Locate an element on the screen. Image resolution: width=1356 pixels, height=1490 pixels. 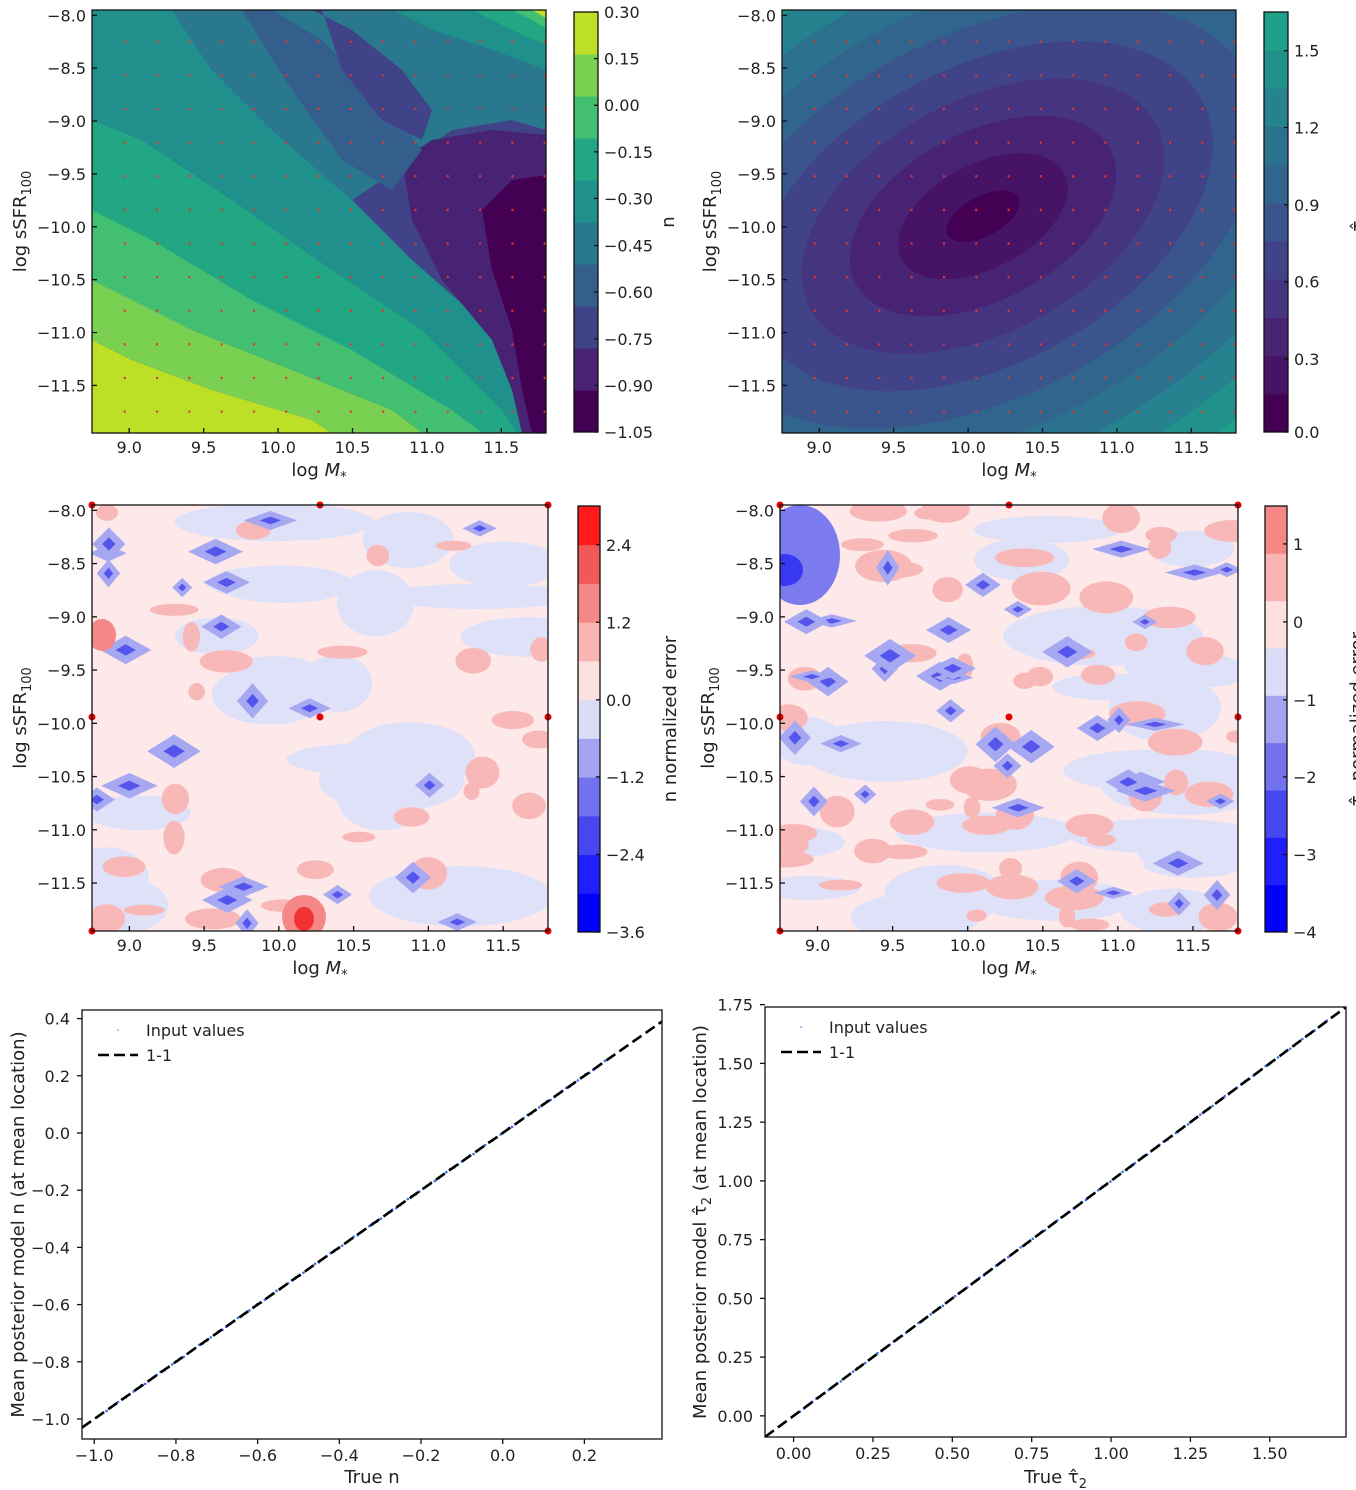
plot-frame is located at coordinates (1009, 718).